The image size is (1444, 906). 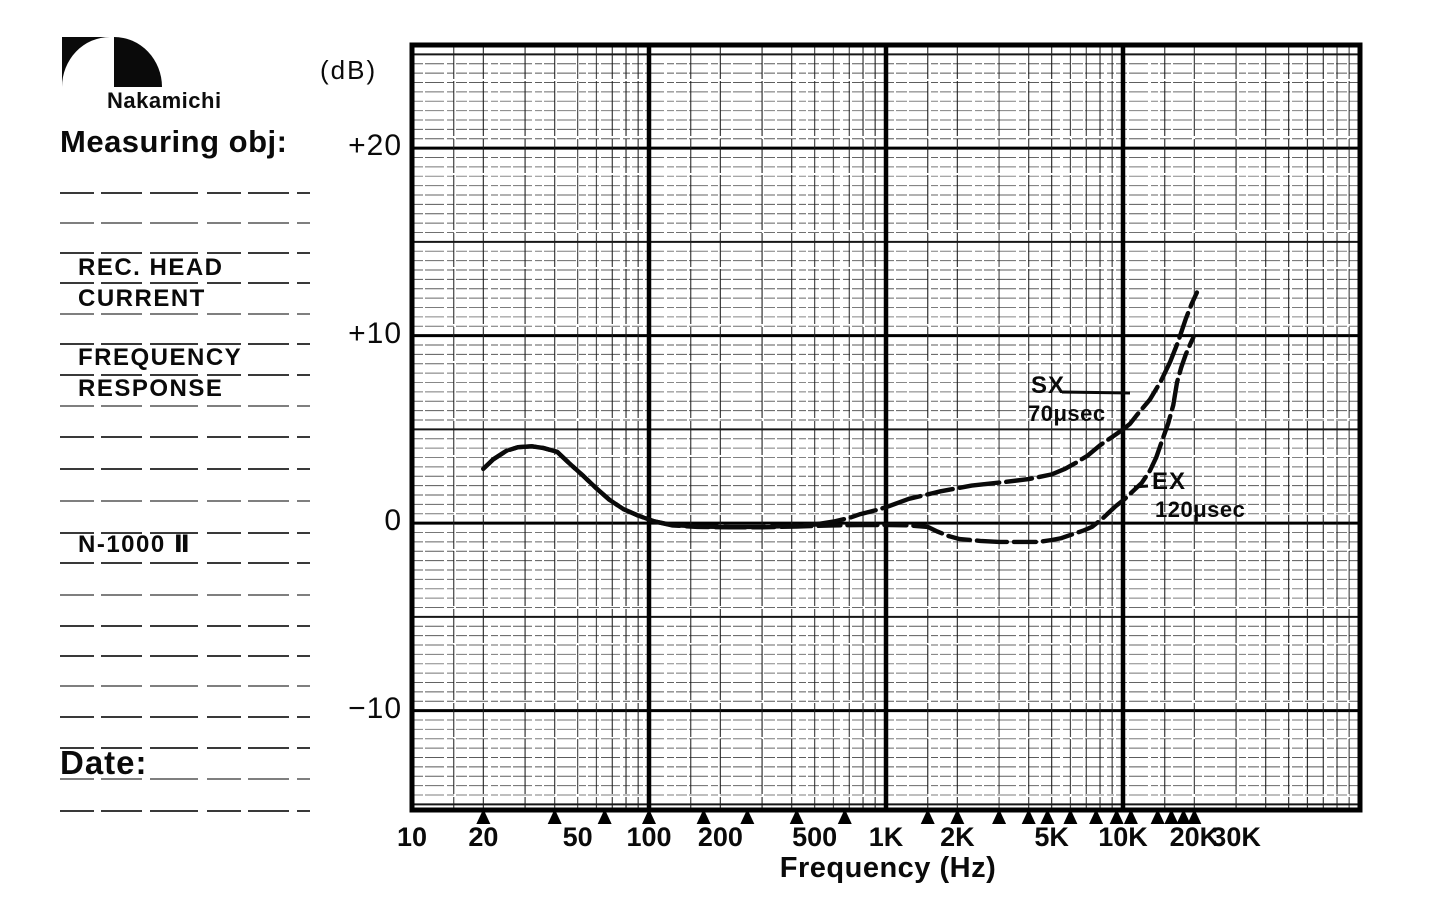 What do you see at coordinates (888, 868) in the screenshot?
I see `x-axis-title: Frequency (Hz)` at bounding box center [888, 868].